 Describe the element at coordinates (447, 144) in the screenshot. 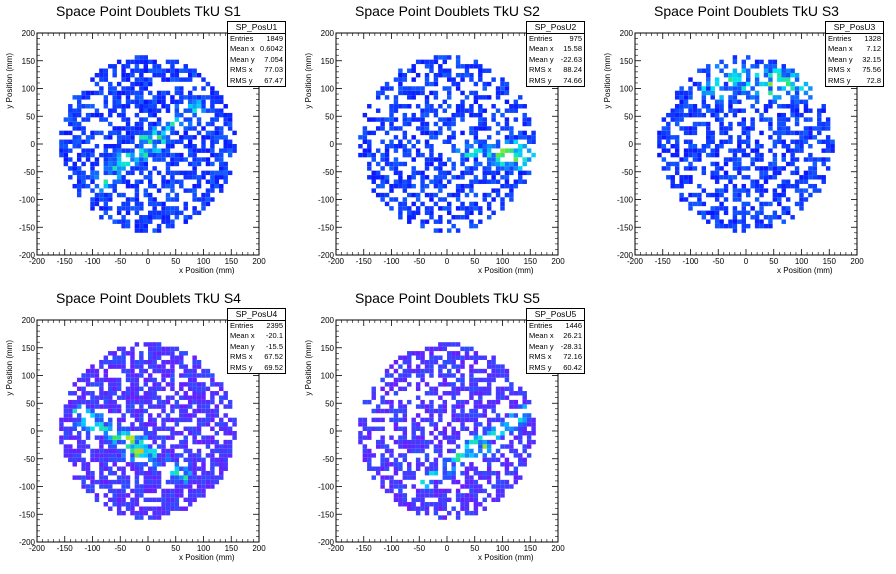

I see `heatmap-cells` at that location.